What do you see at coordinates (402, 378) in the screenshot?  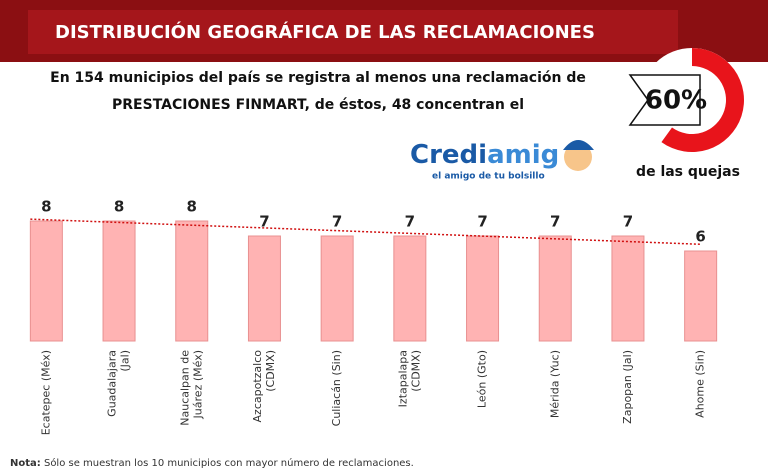 I see `x-tick-label: Iztapalapa` at bounding box center [402, 378].